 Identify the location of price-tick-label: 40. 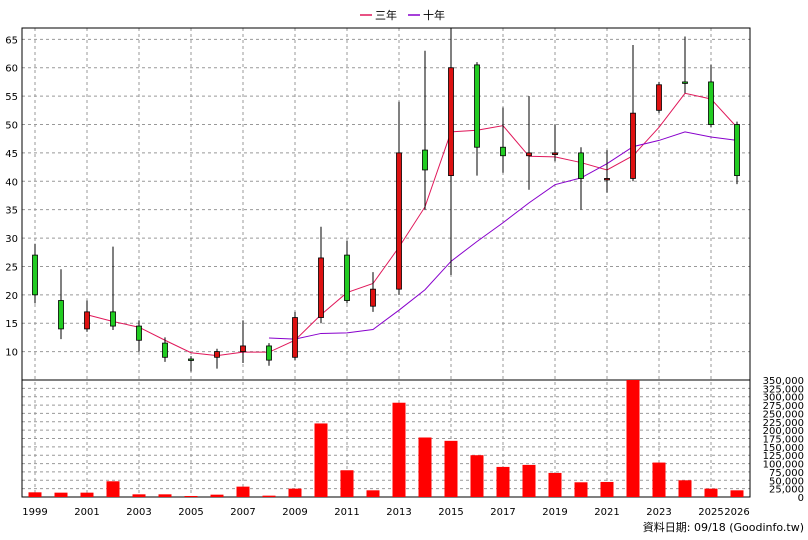
(11, 182).